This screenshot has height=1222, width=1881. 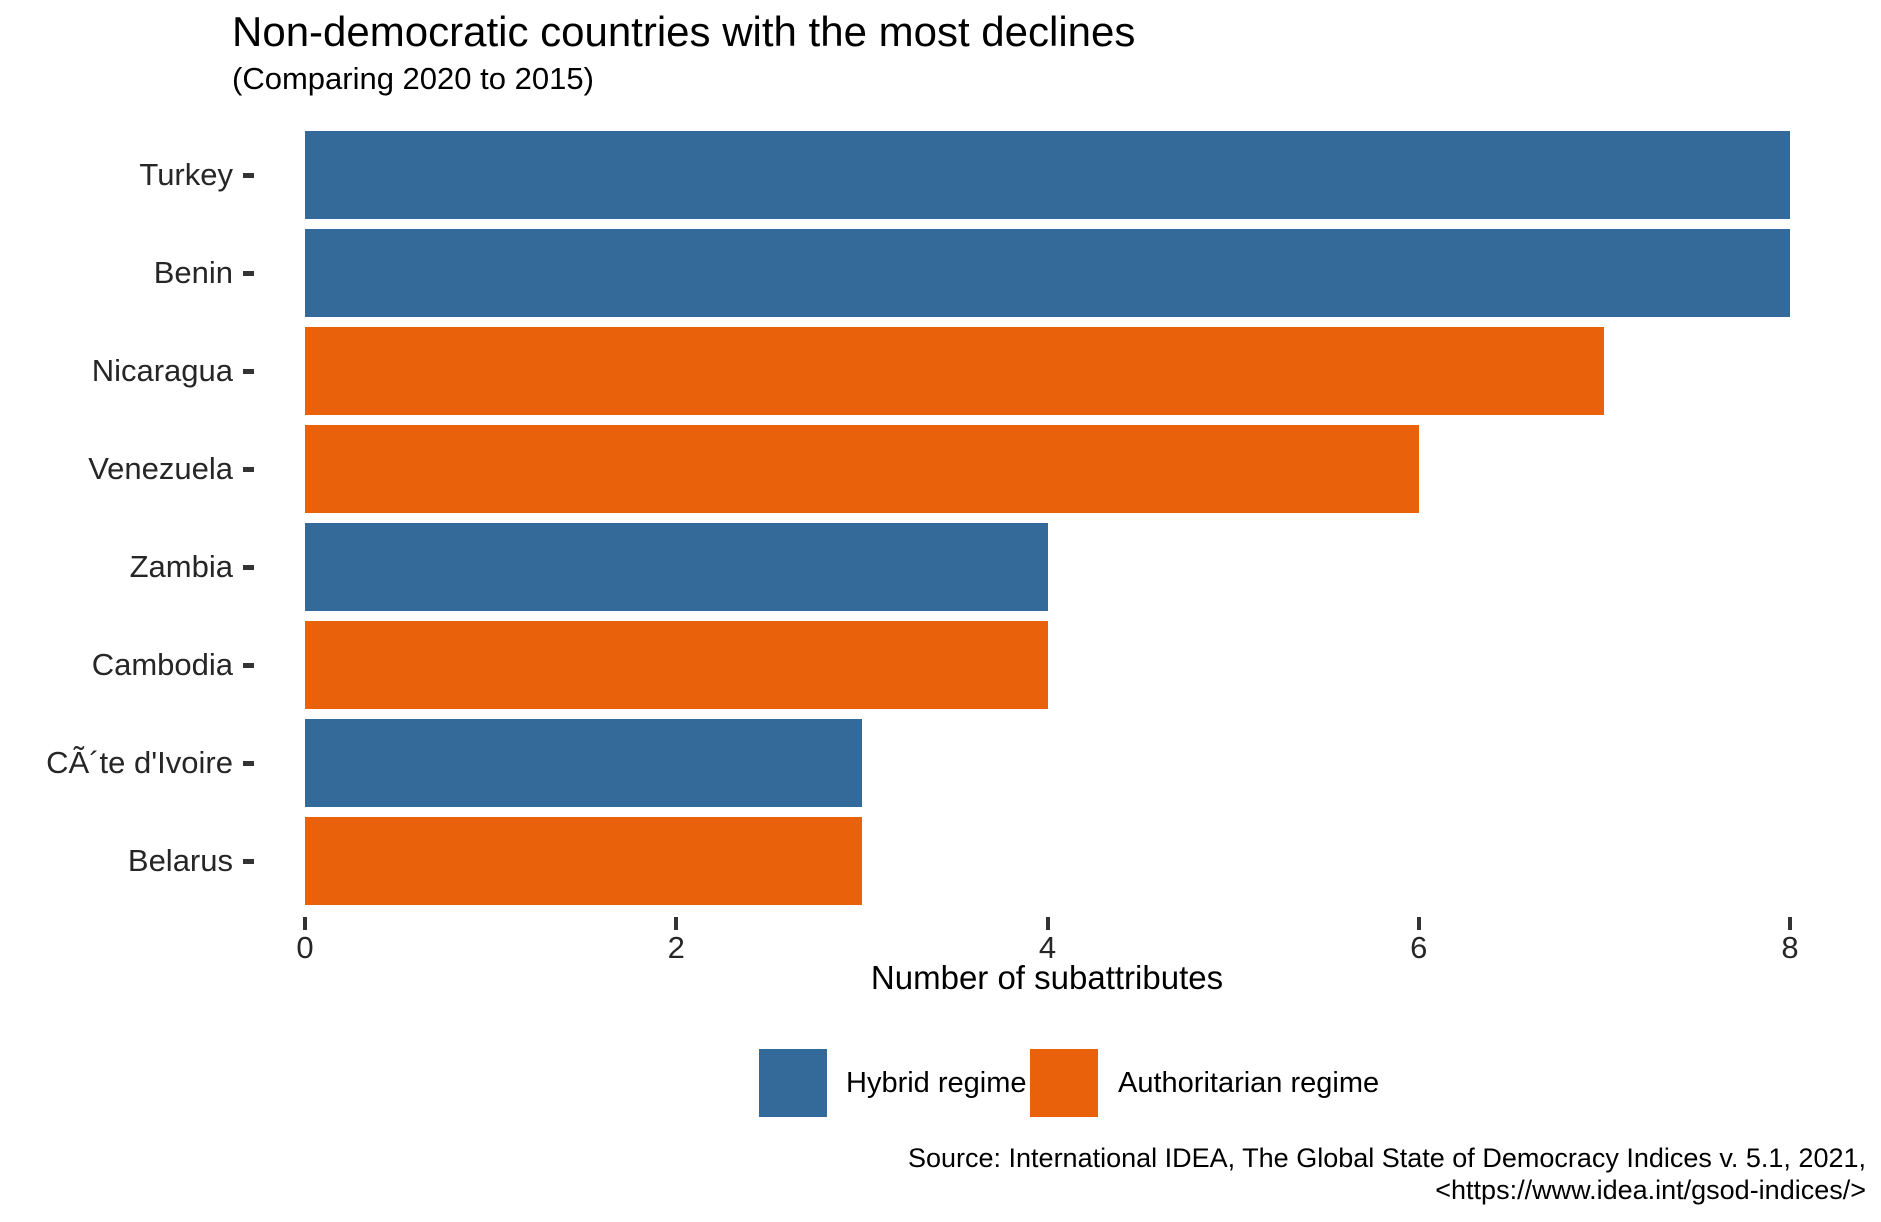 I want to click on chart-subtitle: (Comparing 2020 to 2015), so click(x=413, y=78).